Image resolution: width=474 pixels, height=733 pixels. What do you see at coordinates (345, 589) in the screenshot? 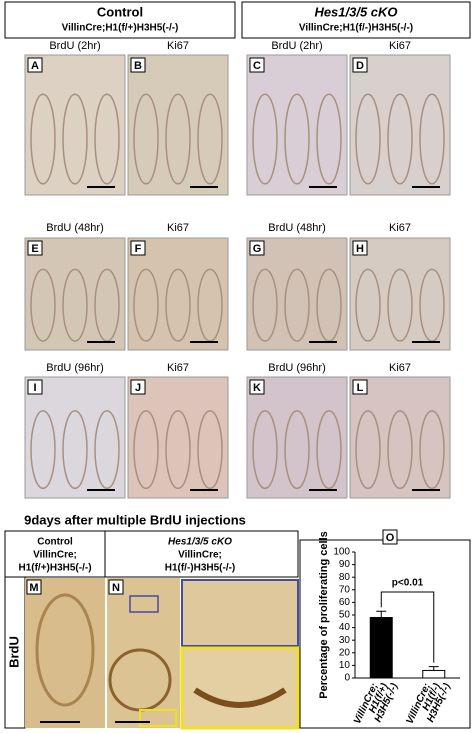
I see `y-tick-label: 70` at bounding box center [345, 589].